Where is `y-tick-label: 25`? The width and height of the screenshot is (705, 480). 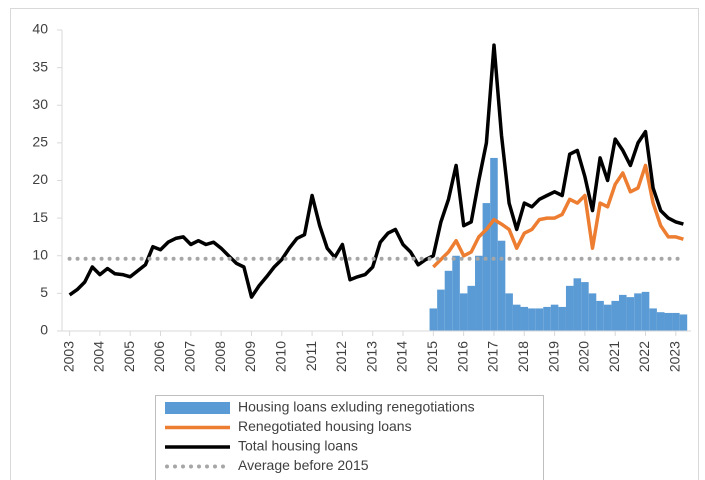
y-tick-label: 25 is located at coordinates (40, 142).